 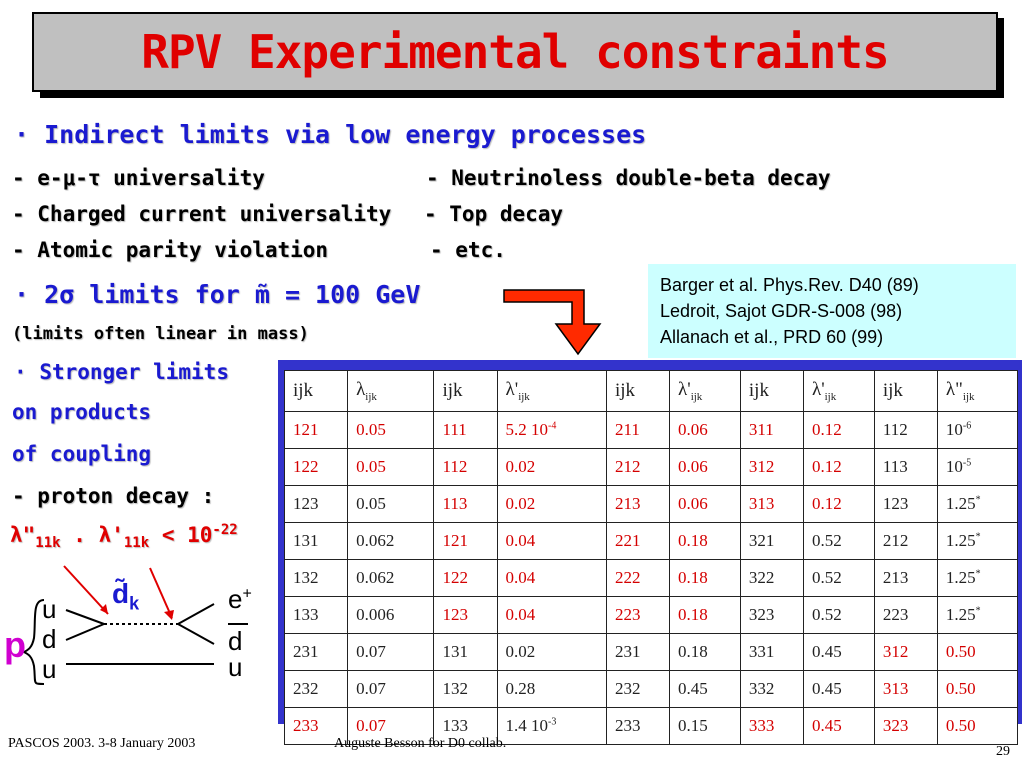 What do you see at coordinates (771, 689) in the screenshot?
I see `table-cell: 332` at bounding box center [771, 689].